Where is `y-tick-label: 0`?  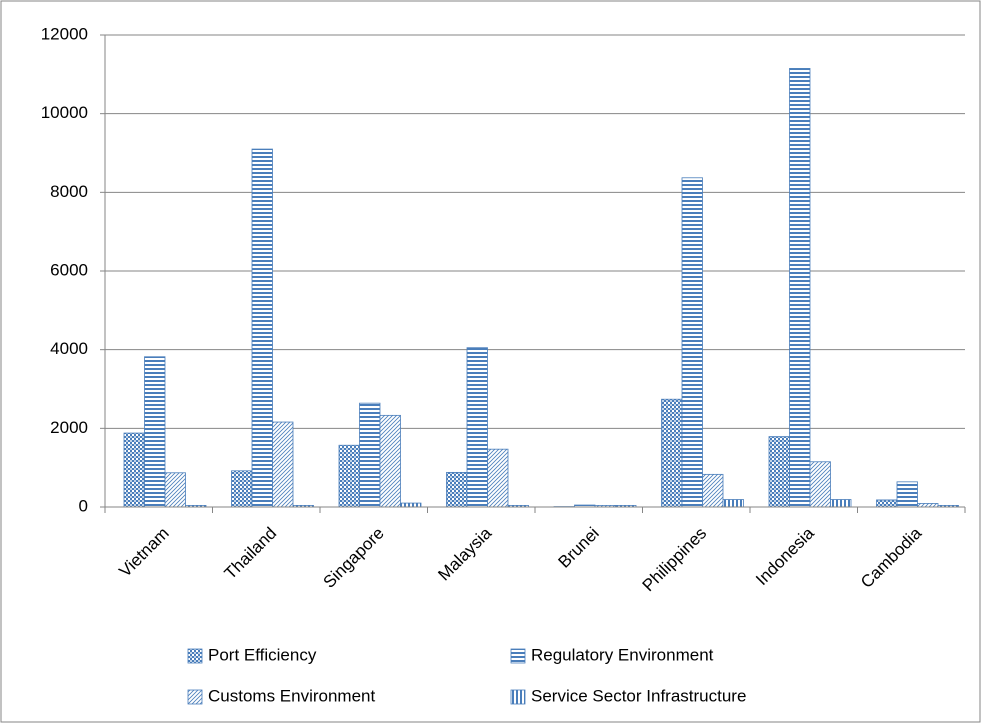
y-tick-label: 0 is located at coordinates (83, 505).